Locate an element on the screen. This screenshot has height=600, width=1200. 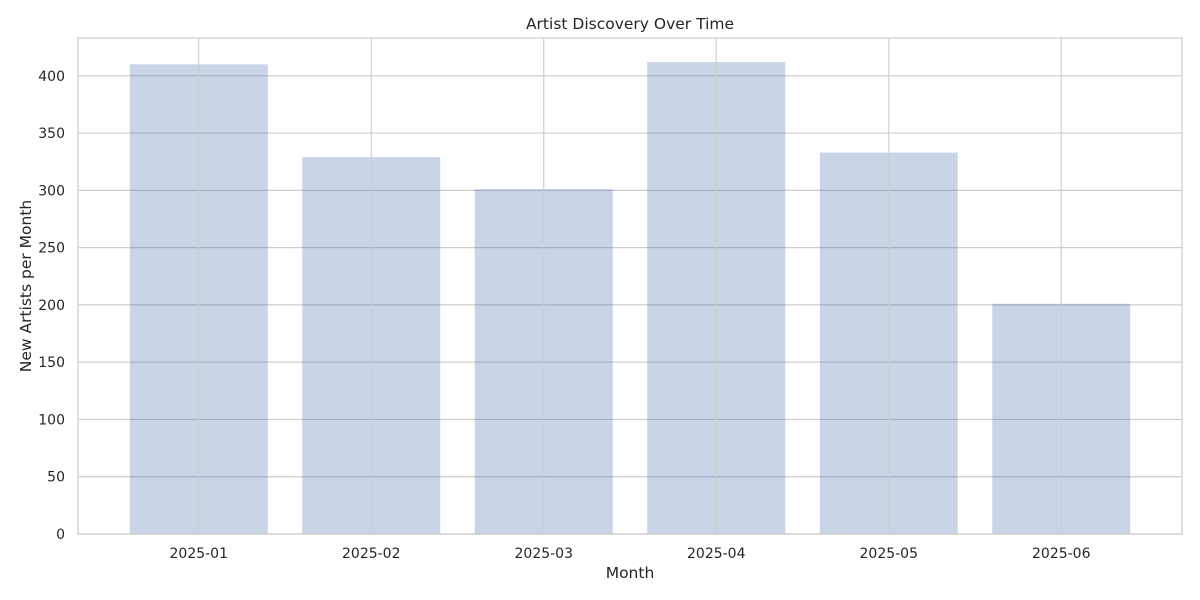
y-axis-label: New Artists per Month is located at coordinates (26, 286).